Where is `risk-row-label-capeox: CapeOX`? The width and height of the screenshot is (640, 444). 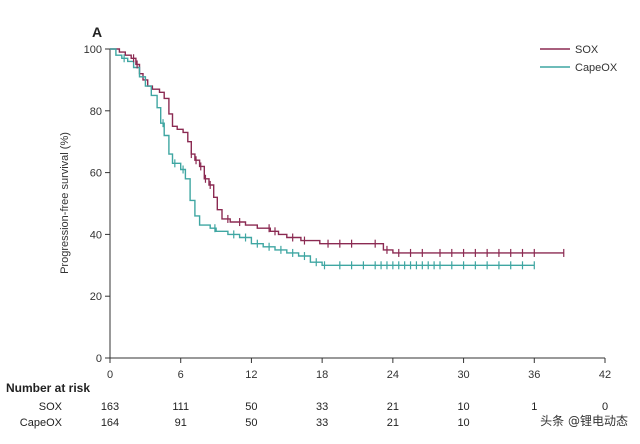 risk-row-label-capeox: CapeOX is located at coordinates (41, 423).